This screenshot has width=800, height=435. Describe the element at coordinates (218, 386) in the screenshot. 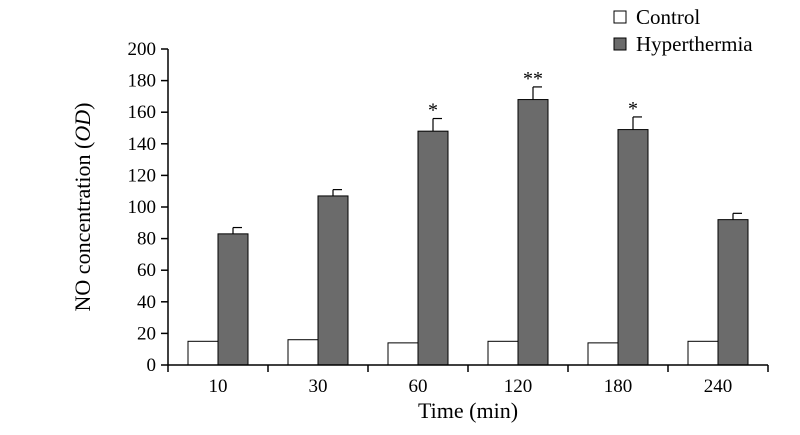

I see `x-tick-label: 10` at that location.